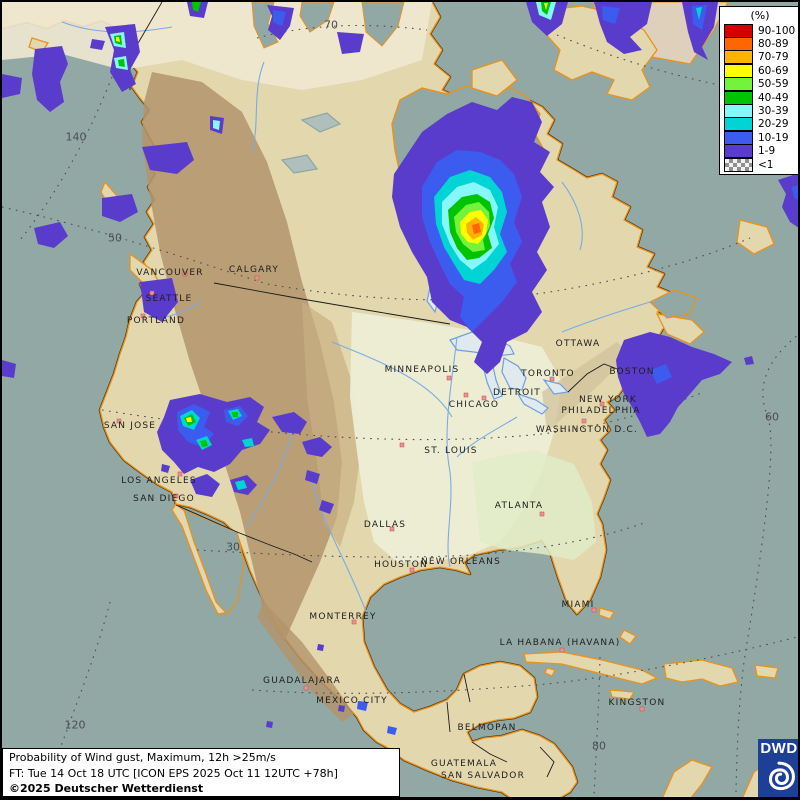 The height and width of the screenshot is (800, 800). Describe the element at coordinates (777, 30) in the screenshot. I see `legend-label: 90-100` at that location.